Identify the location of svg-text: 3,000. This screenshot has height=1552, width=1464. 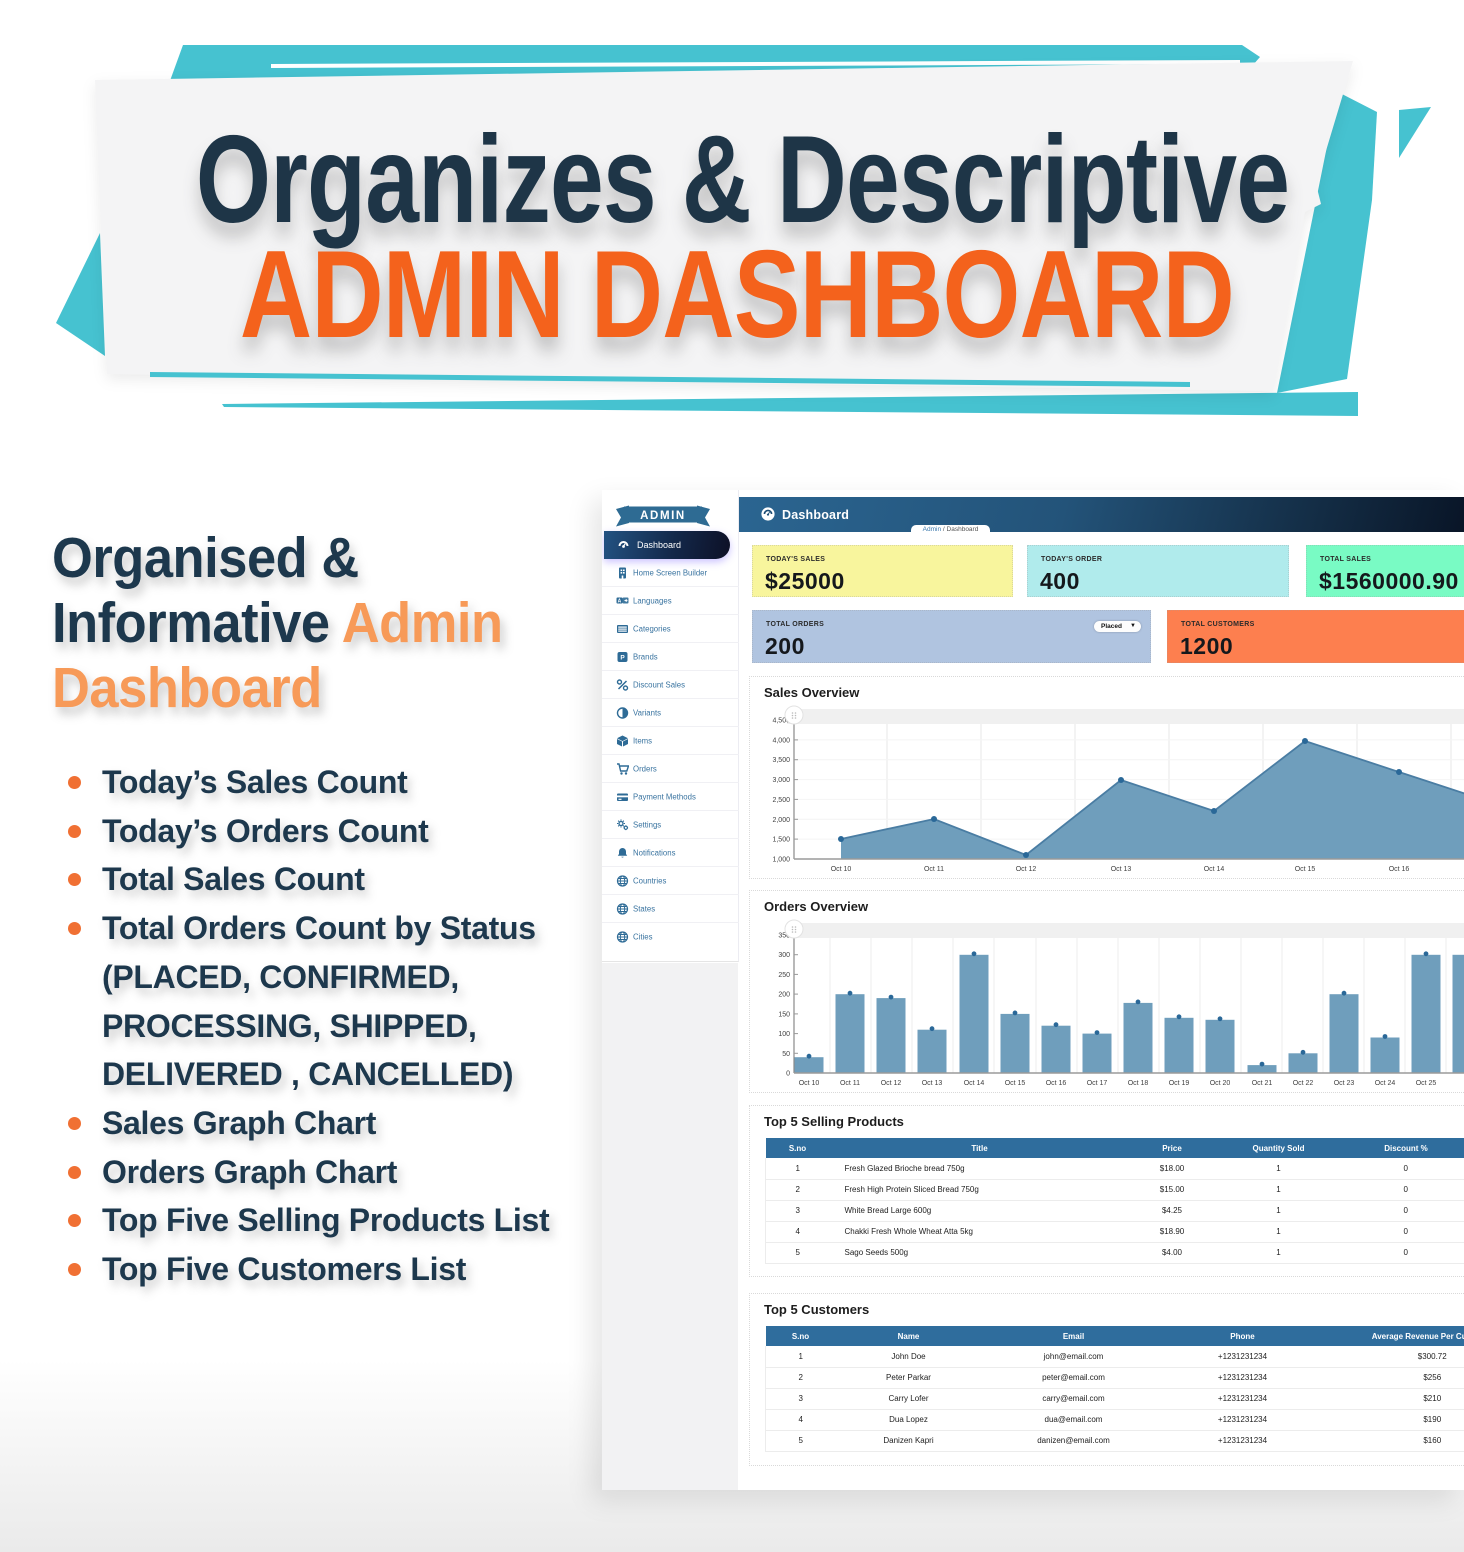
(781, 780).